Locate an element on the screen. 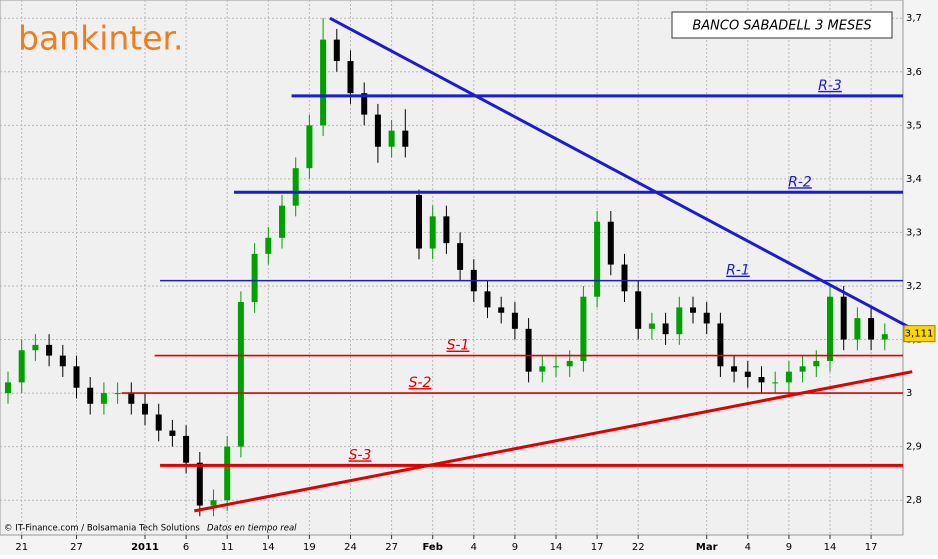 This screenshot has width=938, height=559. last-price-label: 3,111 is located at coordinates (919, 334).